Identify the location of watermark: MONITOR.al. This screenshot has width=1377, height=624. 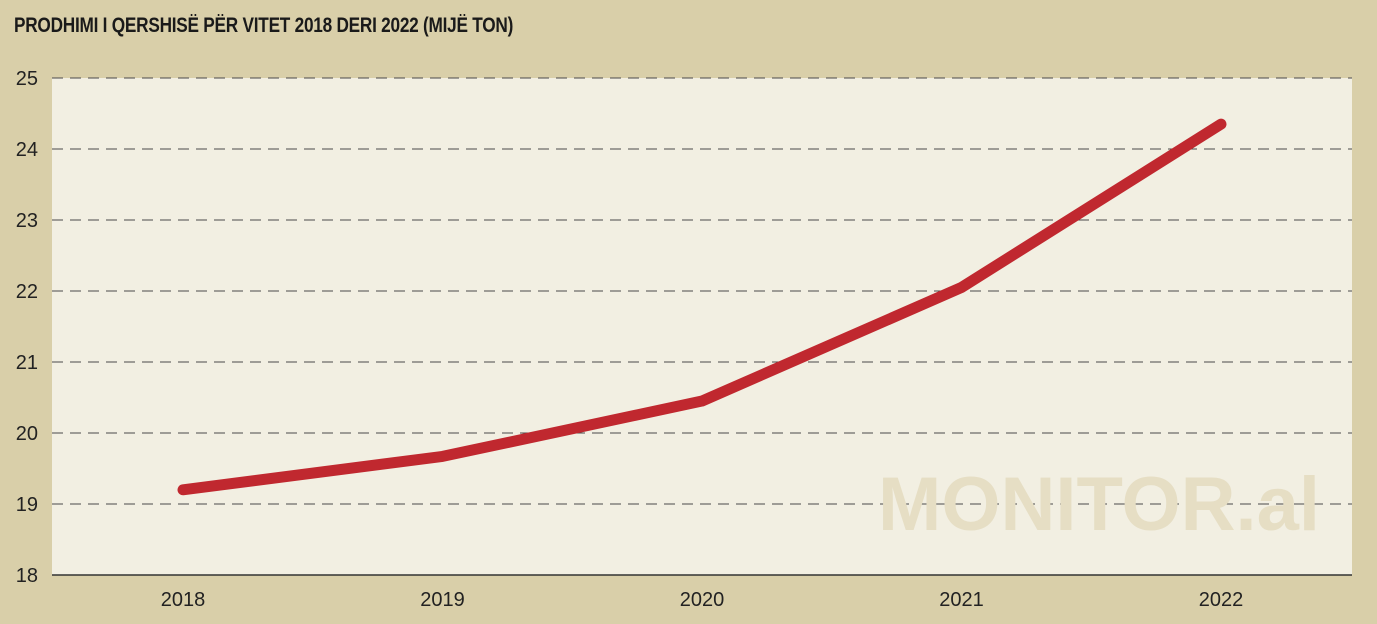
(1099, 504).